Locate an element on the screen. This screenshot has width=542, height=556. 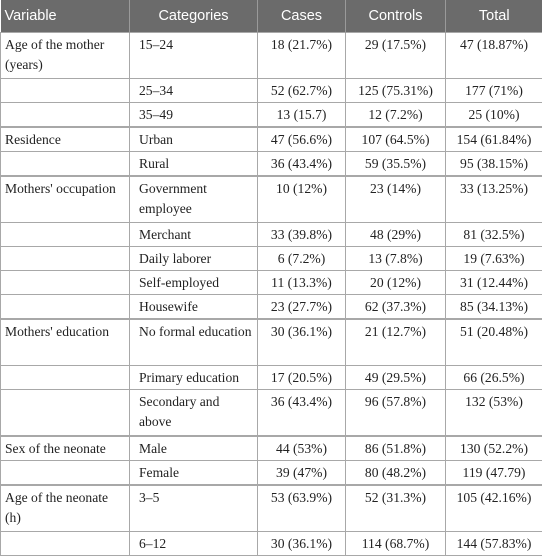
cases-cell: 33 (39.8%) is located at coordinates (302, 235).